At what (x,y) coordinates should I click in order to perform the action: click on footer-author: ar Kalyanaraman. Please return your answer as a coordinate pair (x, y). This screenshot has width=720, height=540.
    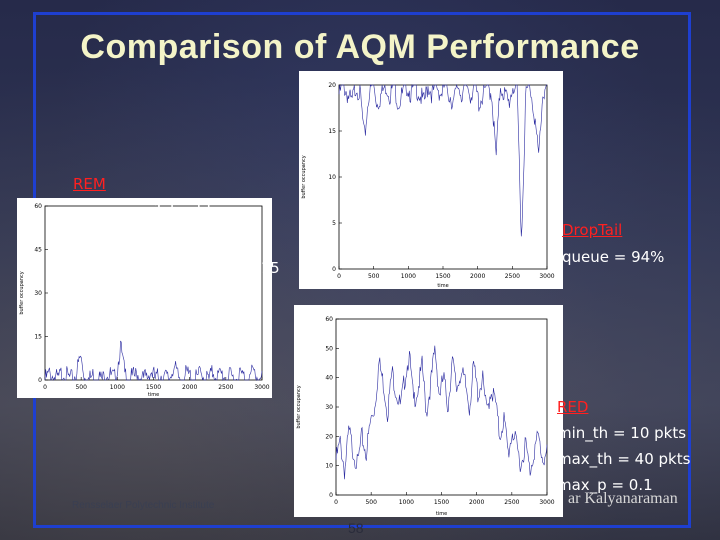
    Looking at the image, I should click on (623, 498).